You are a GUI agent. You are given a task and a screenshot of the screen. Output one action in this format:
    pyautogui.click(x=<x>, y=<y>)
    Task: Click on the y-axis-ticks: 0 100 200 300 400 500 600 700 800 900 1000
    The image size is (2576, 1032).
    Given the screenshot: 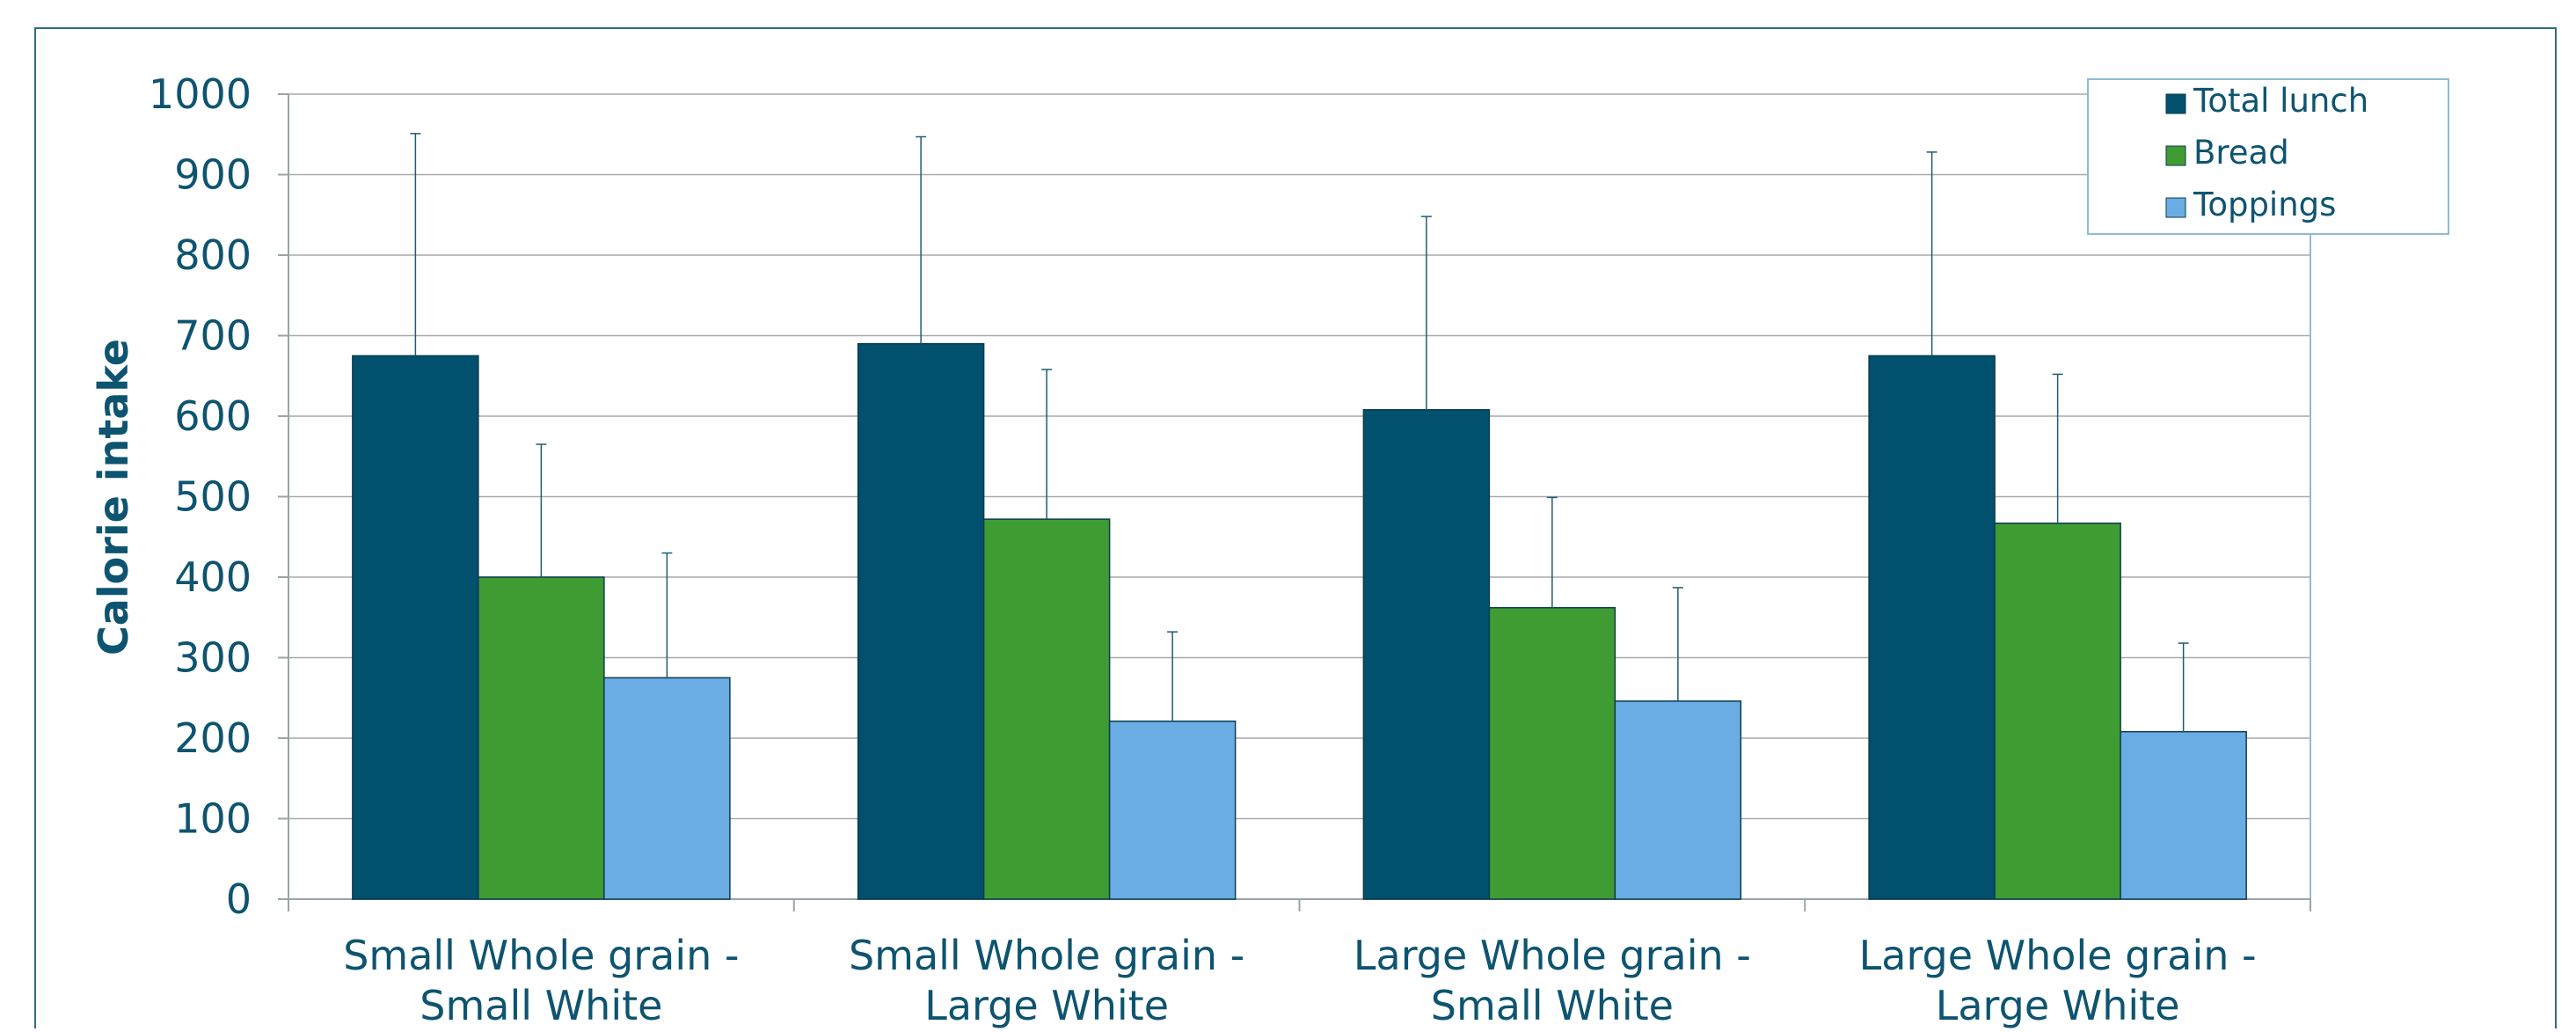 What is the action you would take?
    pyautogui.click(x=218, y=496)
    